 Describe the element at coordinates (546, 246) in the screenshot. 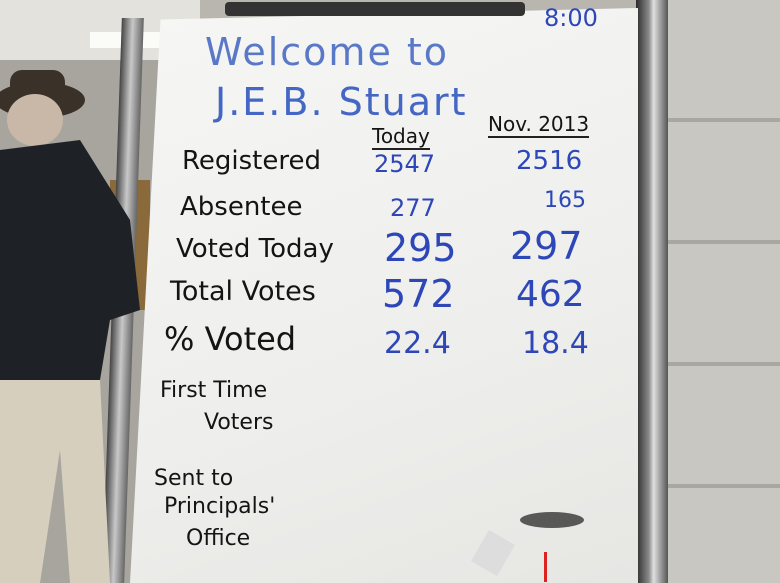

I see `nov2013-value: 297` at that location.